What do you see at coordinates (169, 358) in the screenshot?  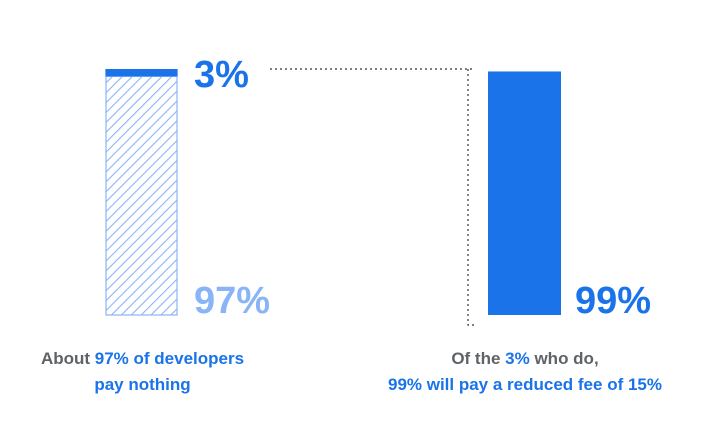 I see `caption-left-highlight: 97% of developers` at bounding box center [169, 358].